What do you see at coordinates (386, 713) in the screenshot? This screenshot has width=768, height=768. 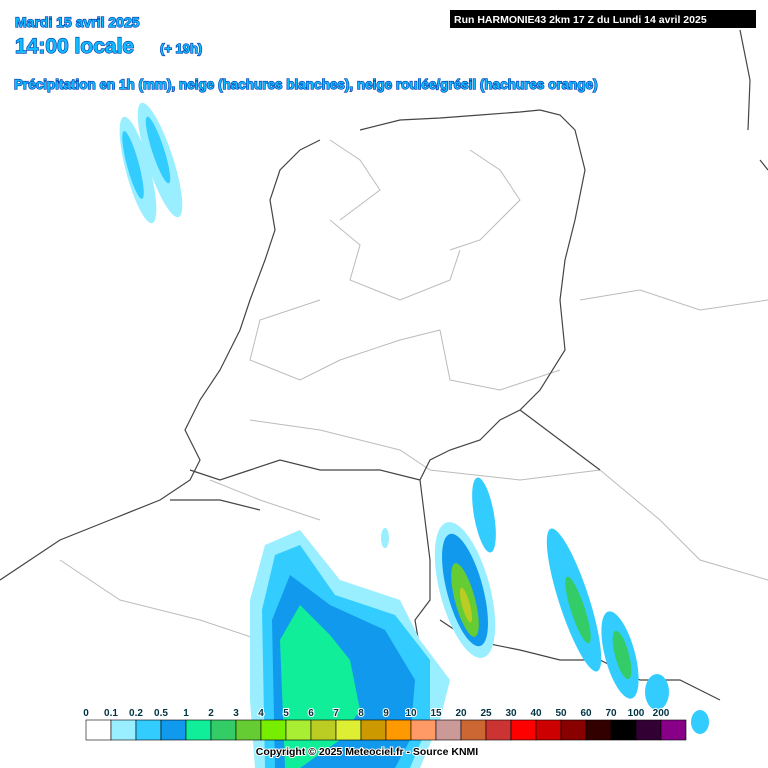 I see `legend-tick: 9` at bounding box center [386, 713].